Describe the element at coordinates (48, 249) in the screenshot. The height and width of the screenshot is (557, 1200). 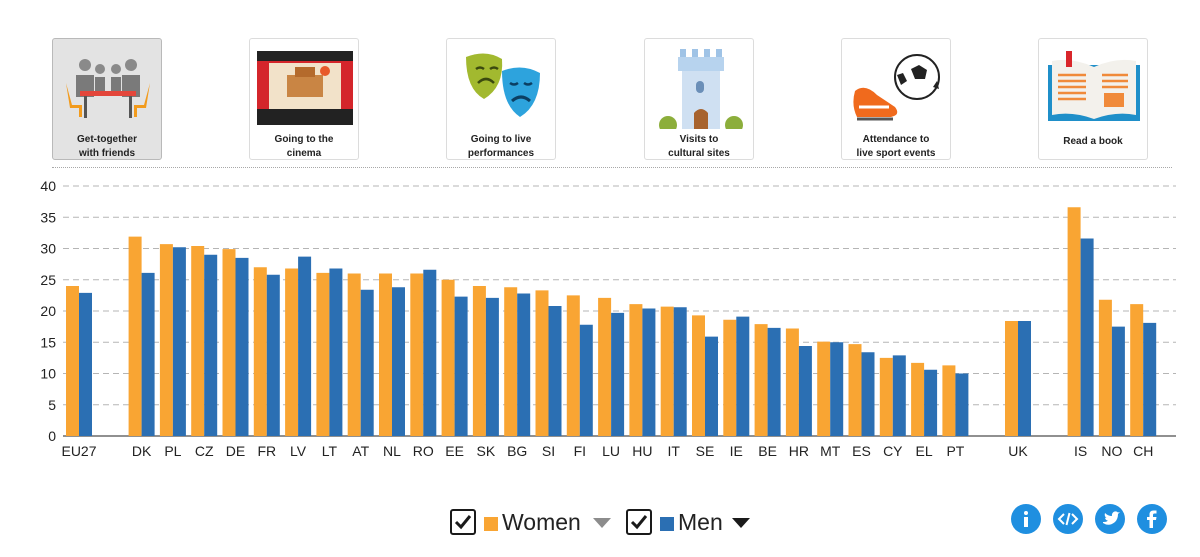
I see `y-tick-label: 30` at that location.